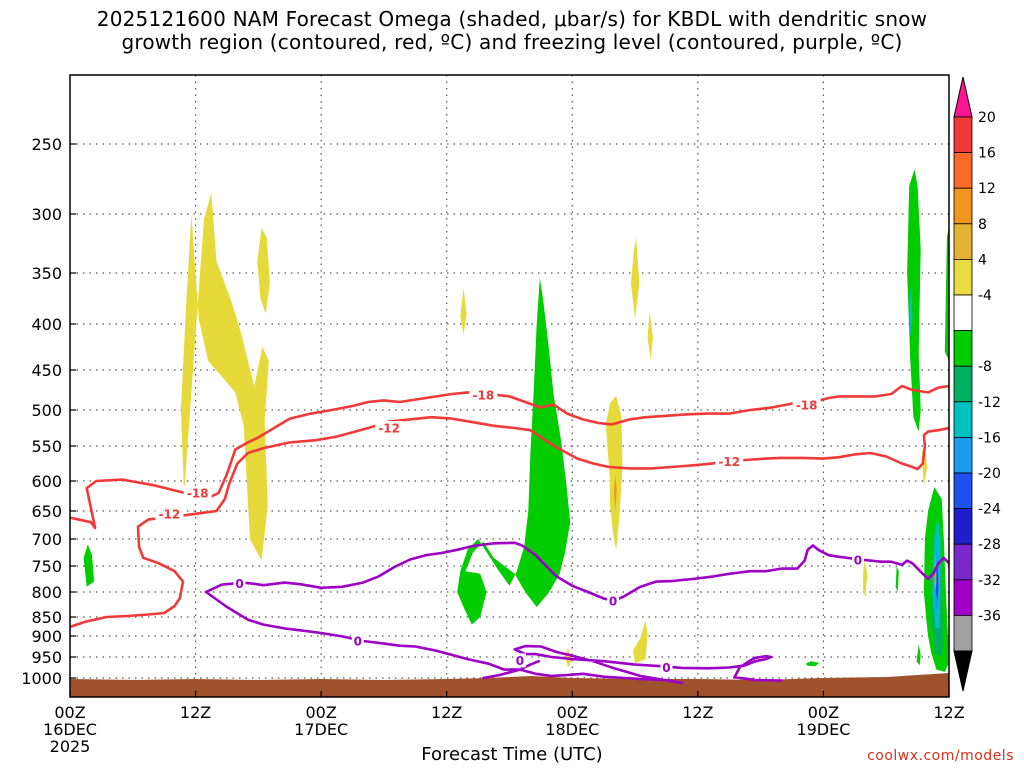  Describe the element at coordinates (46, 273) in the screenshot. I see `y-tick-label: 350` at that location.